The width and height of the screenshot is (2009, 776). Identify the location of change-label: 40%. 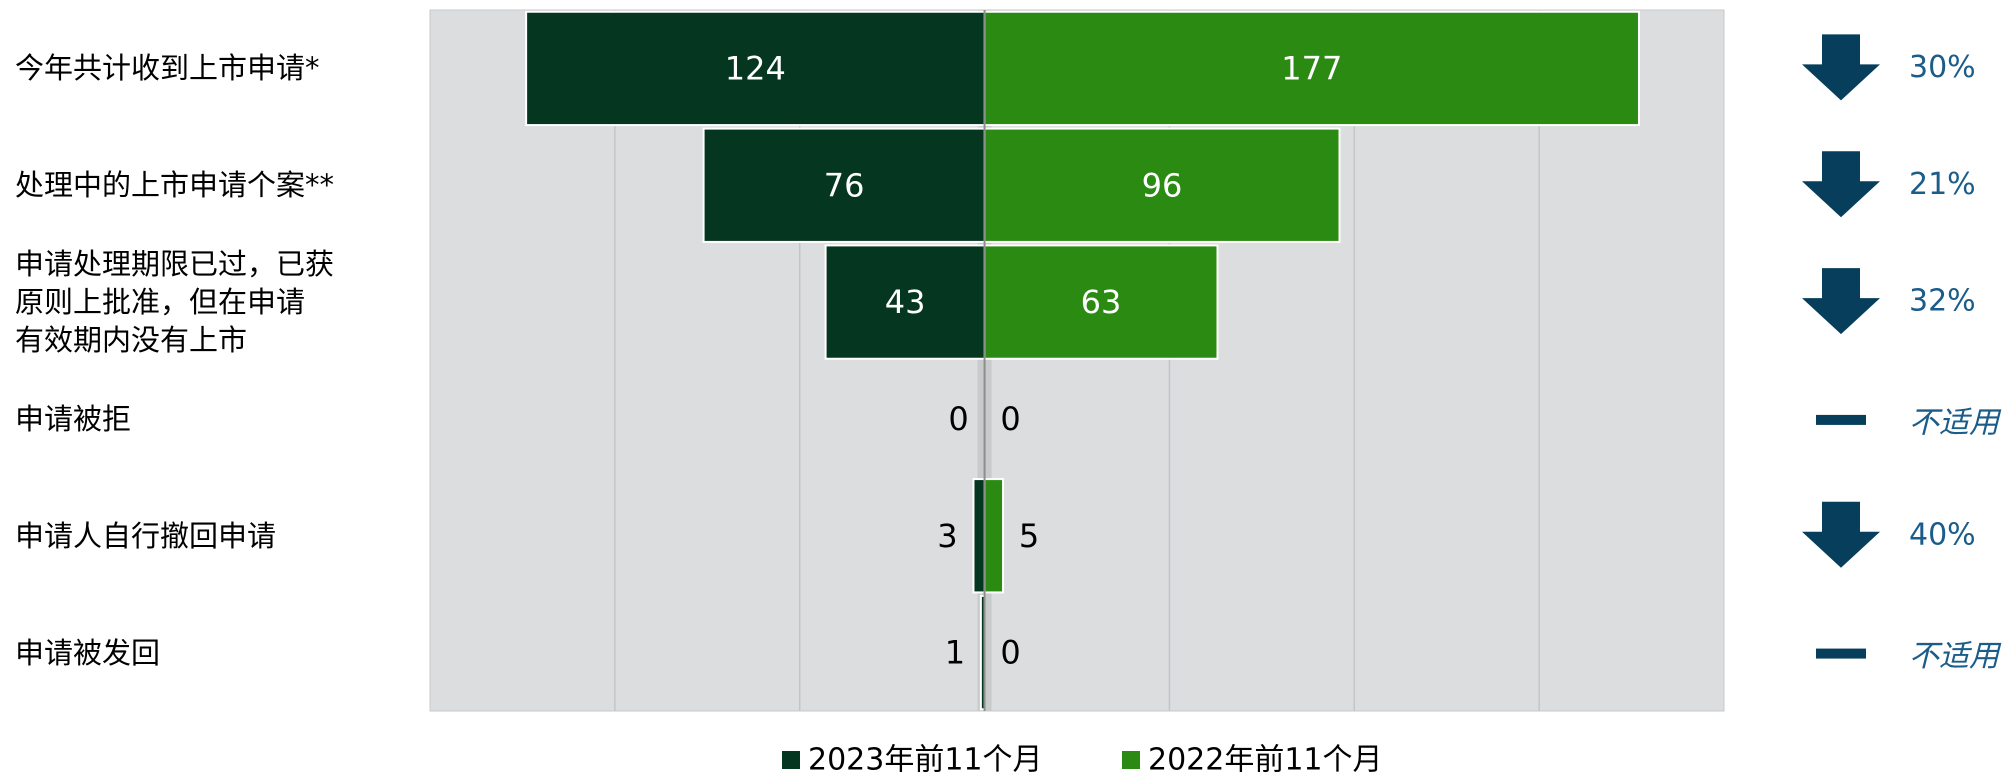
(1942, 534).